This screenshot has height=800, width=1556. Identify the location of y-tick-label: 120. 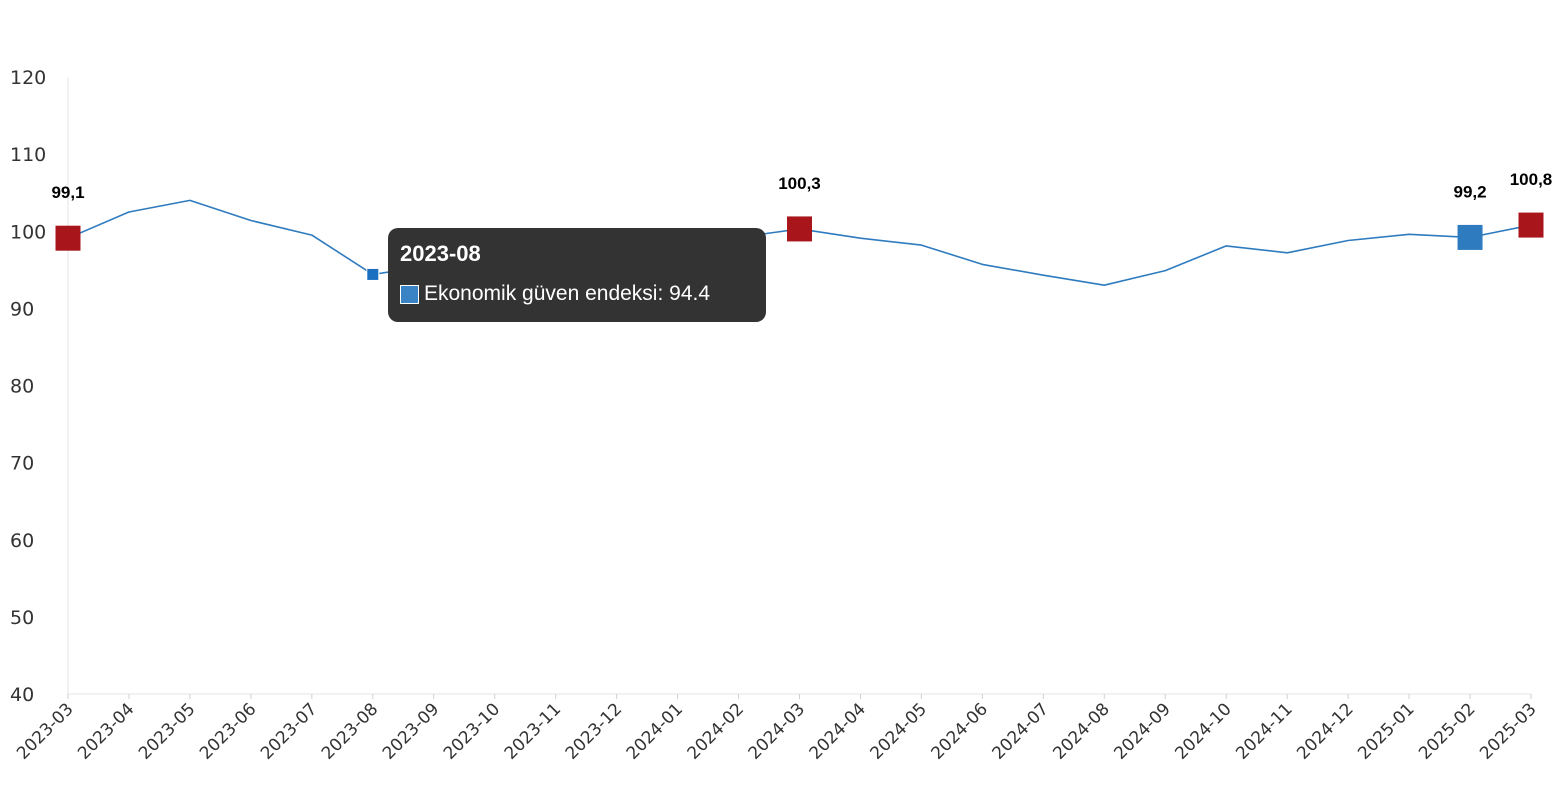
(28, 78).